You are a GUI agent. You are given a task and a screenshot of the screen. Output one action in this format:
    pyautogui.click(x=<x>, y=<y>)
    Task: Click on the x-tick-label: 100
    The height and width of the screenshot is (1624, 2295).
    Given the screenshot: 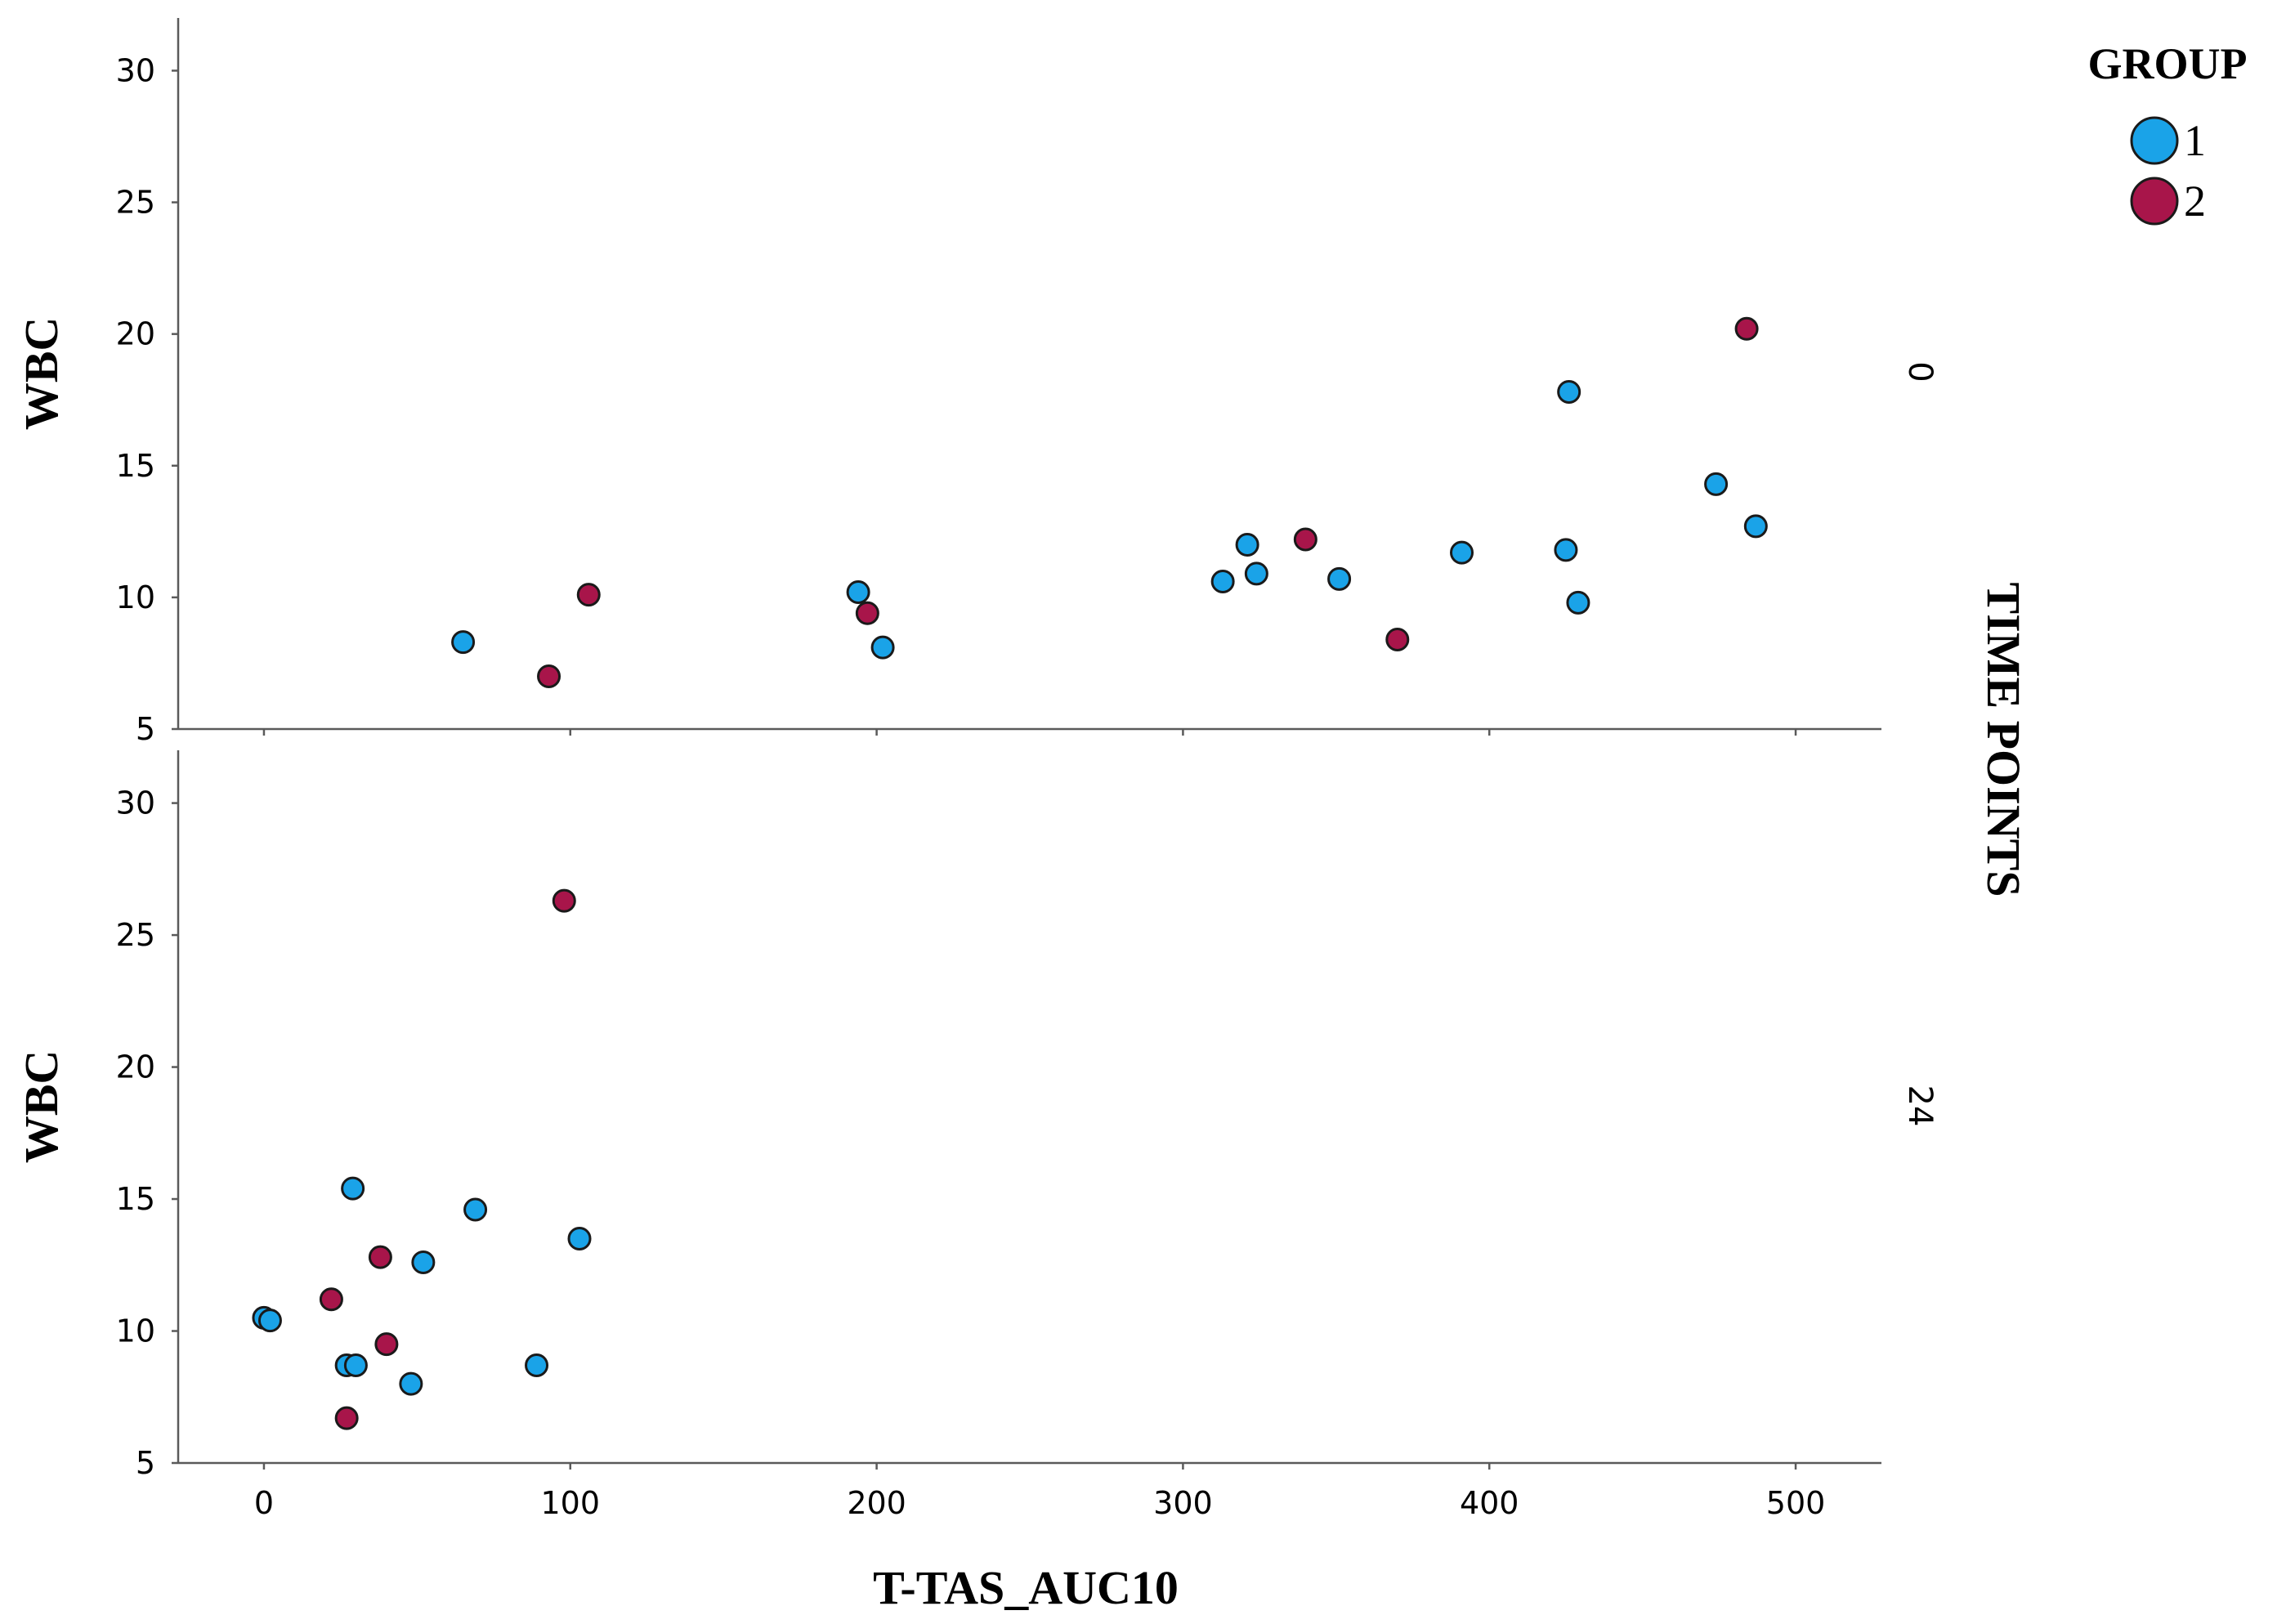 What is the action you would take?
    pyautogui.click(x=571, y=1503)
    